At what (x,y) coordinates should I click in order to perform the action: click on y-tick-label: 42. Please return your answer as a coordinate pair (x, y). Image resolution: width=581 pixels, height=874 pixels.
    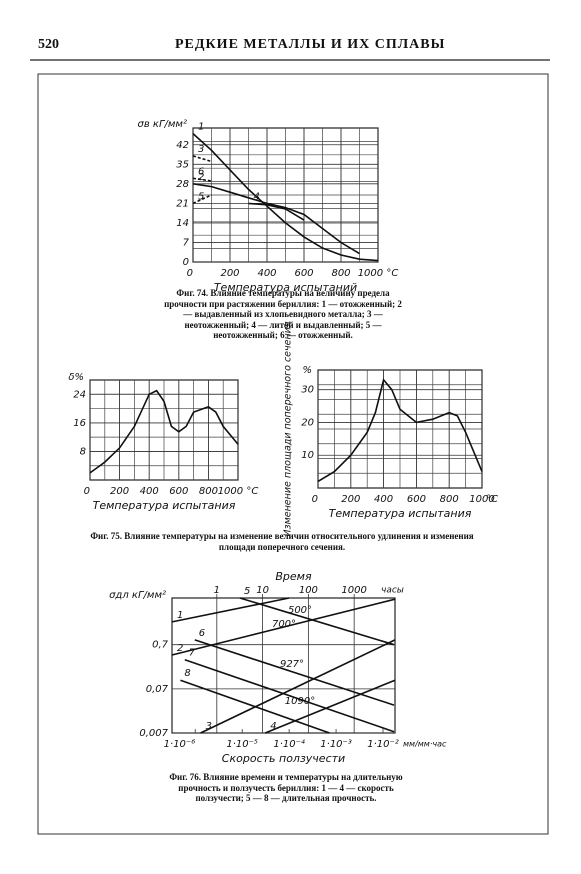
    Looking at the image, I should click on (182, 145).